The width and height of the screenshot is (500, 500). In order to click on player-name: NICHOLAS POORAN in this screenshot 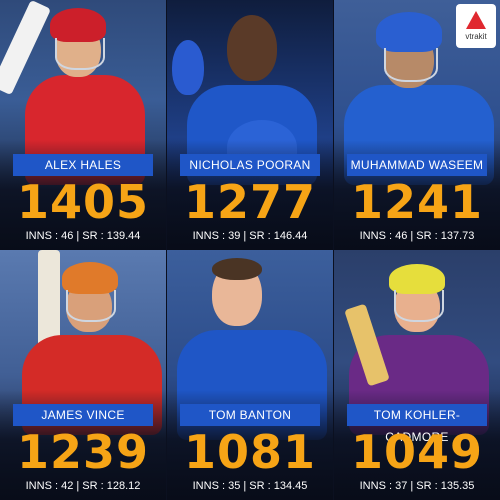, I will do `click(250, 165)`.